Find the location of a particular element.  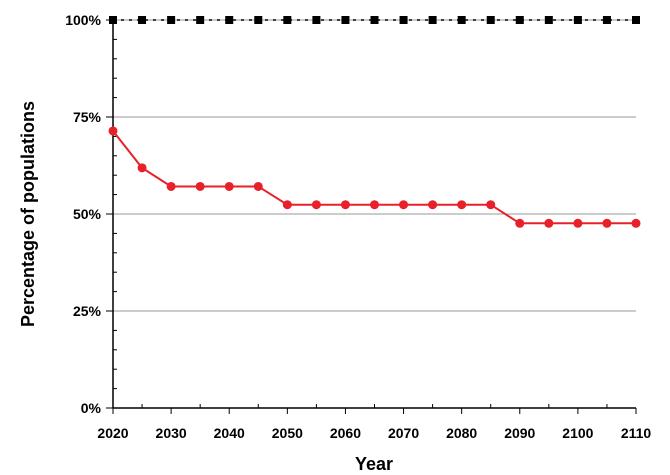

x-tick-label: 2020 is located at coordinates (112, 433).